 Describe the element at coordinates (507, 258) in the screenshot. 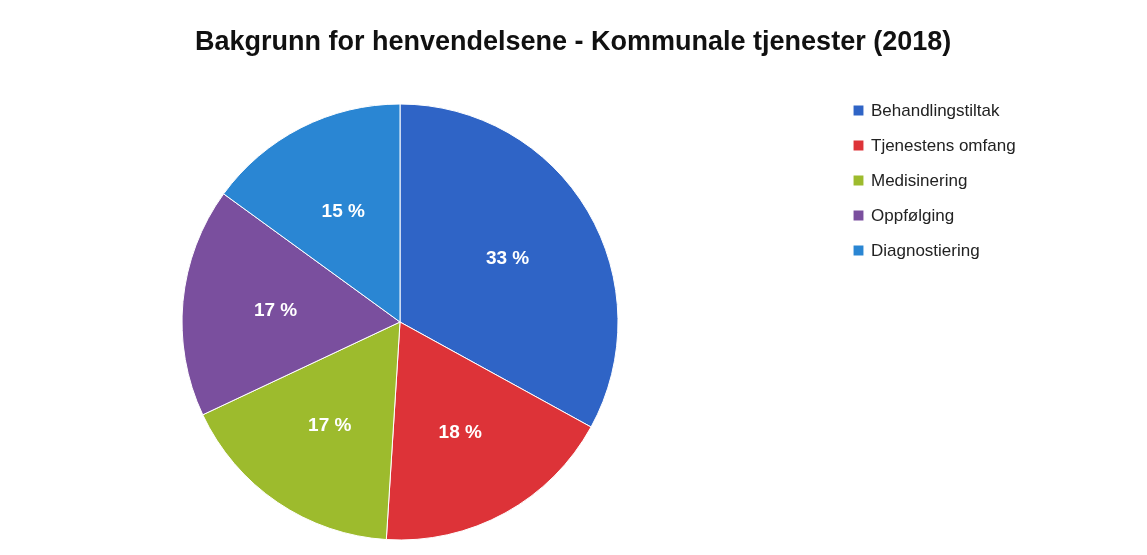

I see `data-label: 33 %` at that location.